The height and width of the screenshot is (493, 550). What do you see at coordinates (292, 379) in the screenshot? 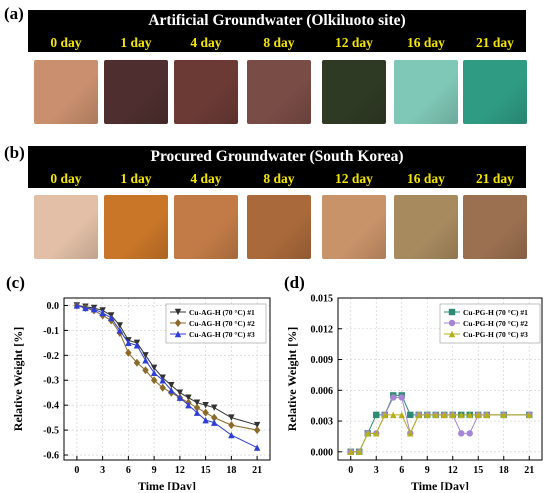
I see `y-axis-label: Relative Weight [%]` at bounding box center [292, 379].